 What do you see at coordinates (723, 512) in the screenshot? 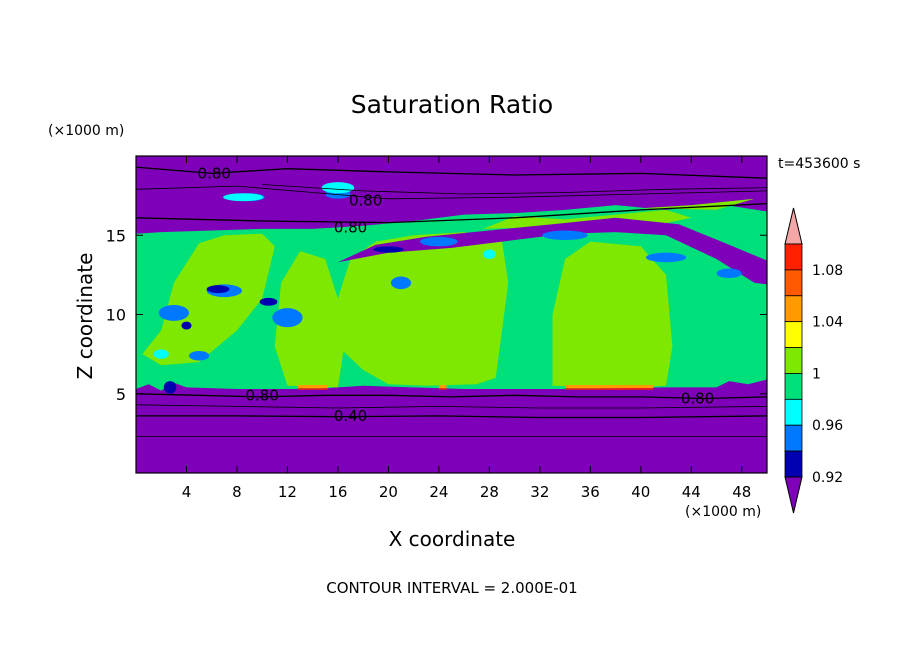
I see `x-unit-label: (×1000 m)` at bounding box center [723, 512].